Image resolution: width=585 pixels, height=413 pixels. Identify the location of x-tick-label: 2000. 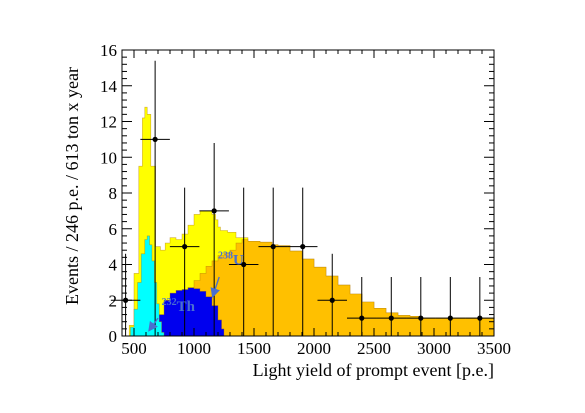
(314, 348).